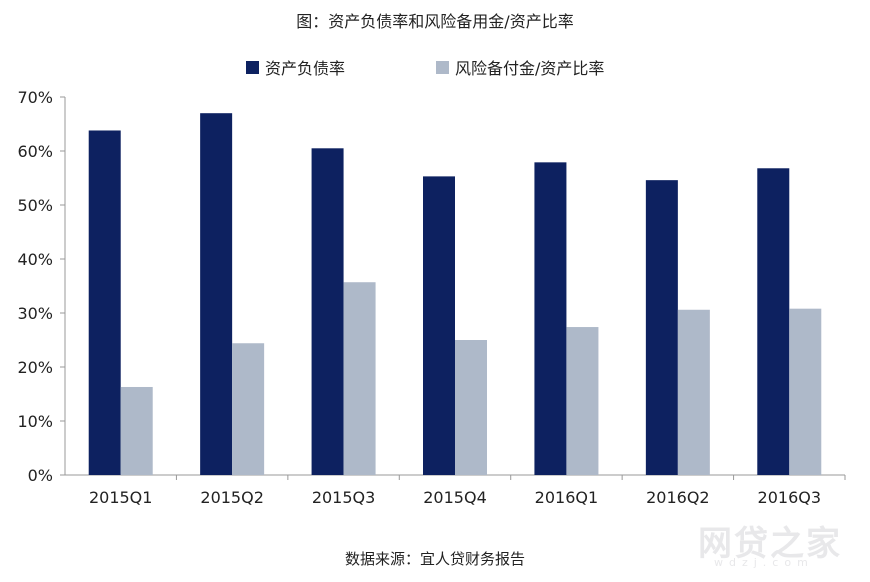 This screenshot has width=870, height=582. Describe the element at coordinates (770, 544) in the screenshot. I see `watermark-logo: 网贷之家` at that location.